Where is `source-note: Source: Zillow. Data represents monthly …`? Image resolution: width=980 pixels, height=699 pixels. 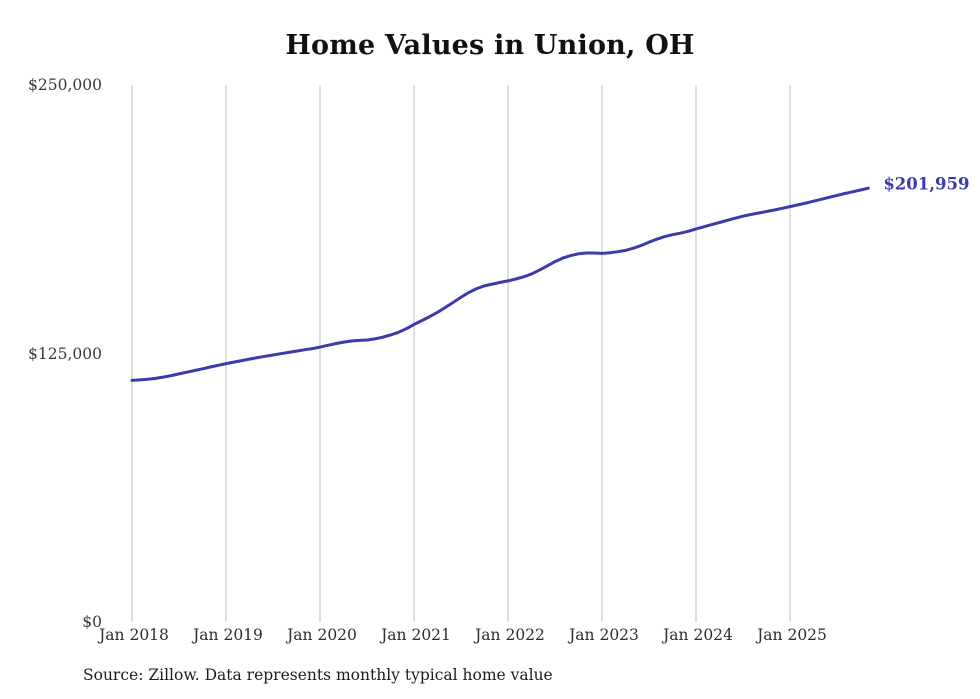 source-note: Source: Zillow. Data represents monthly … is located at coordinates (318, 675).